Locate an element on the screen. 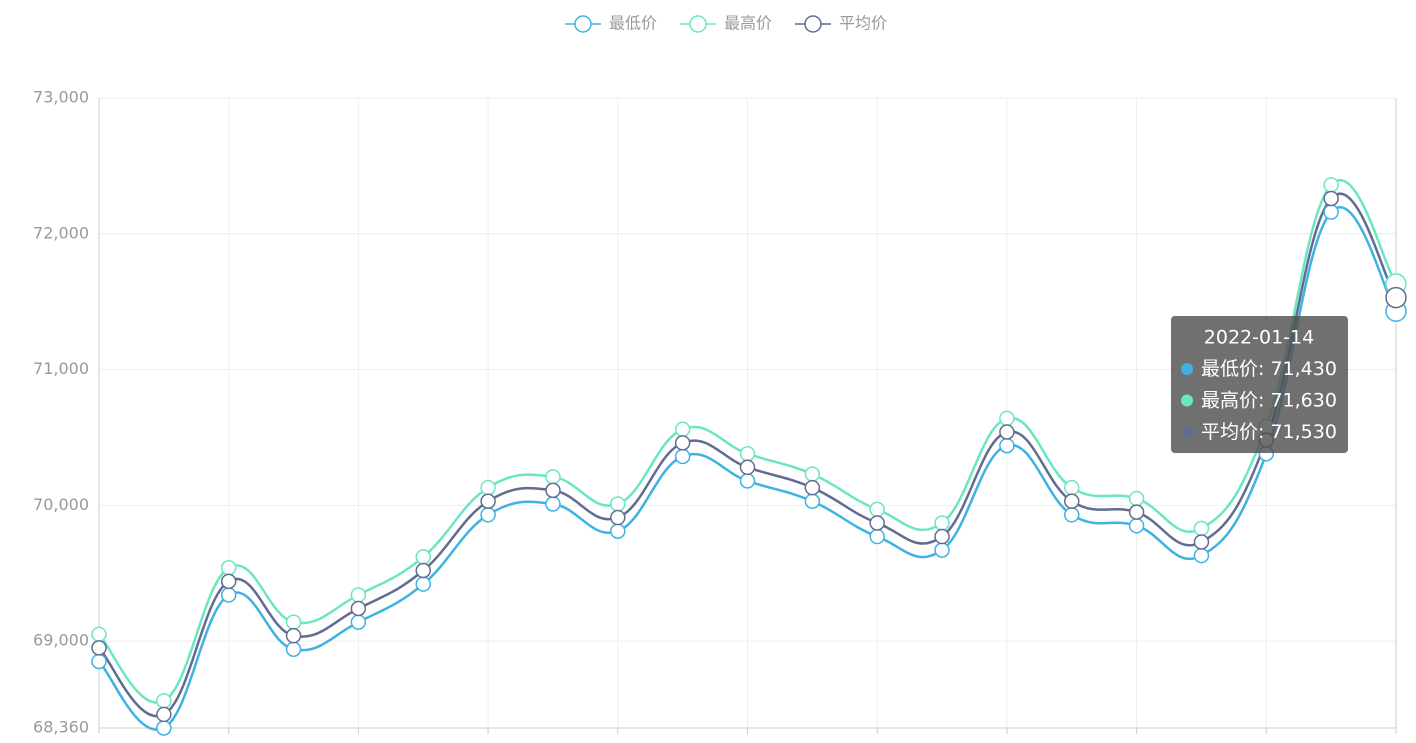 The image size is (1416, 743). legend-label: 最低价 is located at coordinates (633, 23).